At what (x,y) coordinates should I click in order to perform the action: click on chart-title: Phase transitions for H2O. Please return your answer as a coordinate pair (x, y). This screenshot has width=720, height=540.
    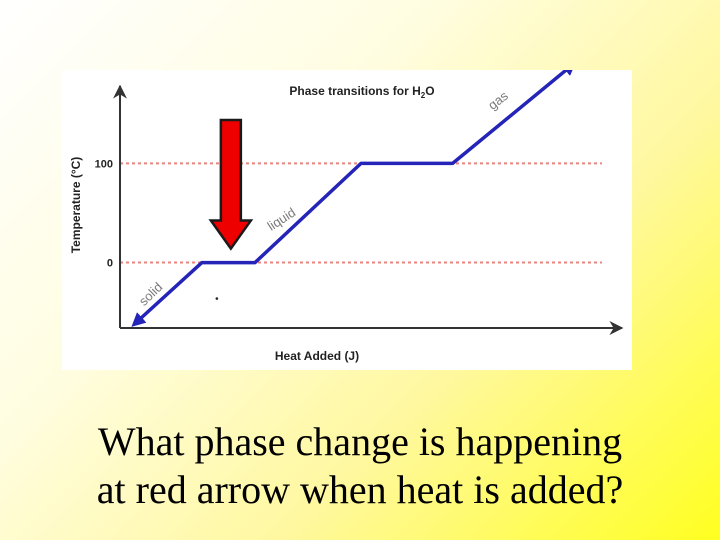
    Looking at the image, I should click on (361, 92).